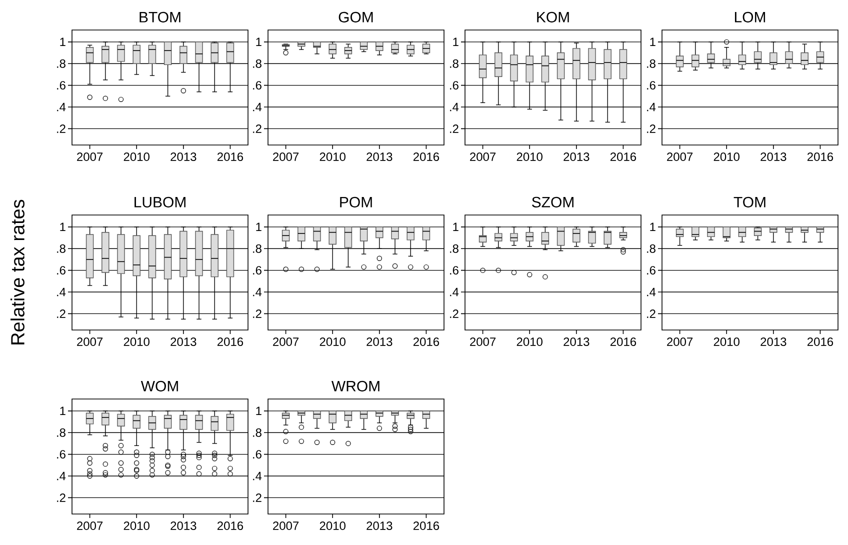  What do you see at coordinates (750, 202) in the screenshot?
I see `chart-title: TOM` at bounding box center [750, 202].